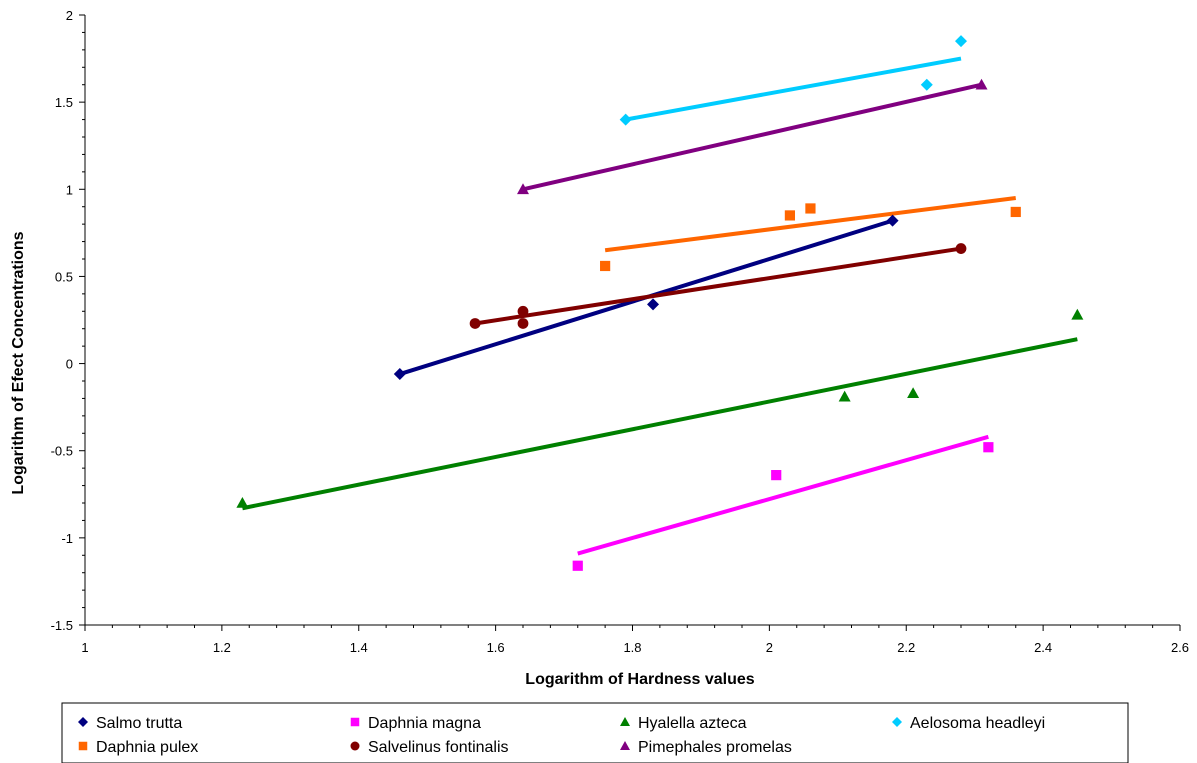  Describe the element at coordinates (83, 746) in the screenshot. I see `legend-marker-daphnia-pulex` at that location.